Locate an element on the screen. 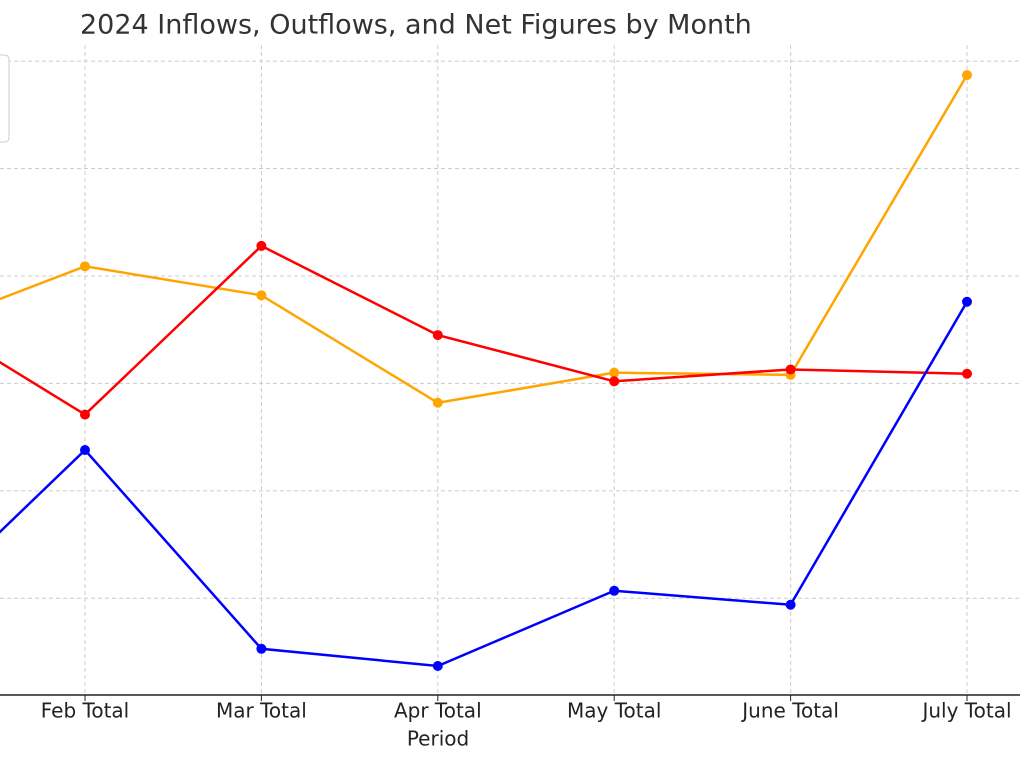 Image resolution: width=1020 pixels, height=765 pixels. x-tick-label: May Total is located at coordinates (614, 711).